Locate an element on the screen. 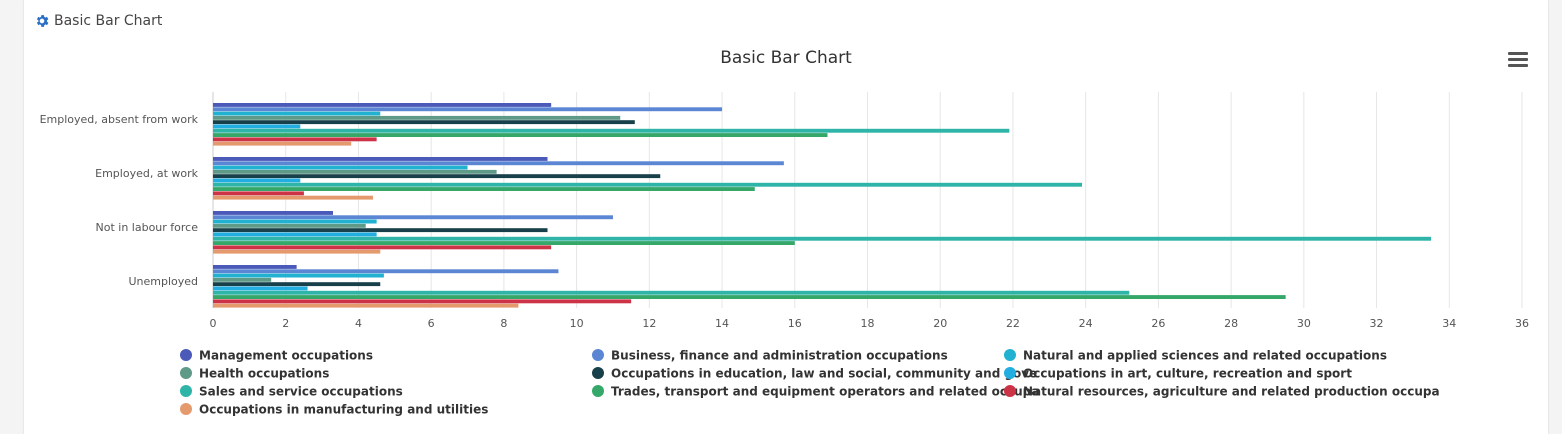 Image resolution: width=1562 pixels, height=434 pixels. category-label: Employed, at work is located at coordinates (146, 173).